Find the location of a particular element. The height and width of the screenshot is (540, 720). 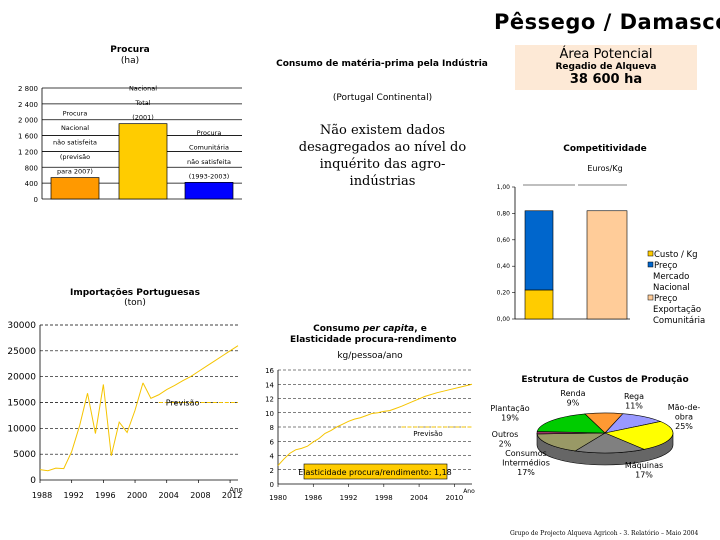

page-title: Pêssego / Damasco is located at coordinates (607, 22).